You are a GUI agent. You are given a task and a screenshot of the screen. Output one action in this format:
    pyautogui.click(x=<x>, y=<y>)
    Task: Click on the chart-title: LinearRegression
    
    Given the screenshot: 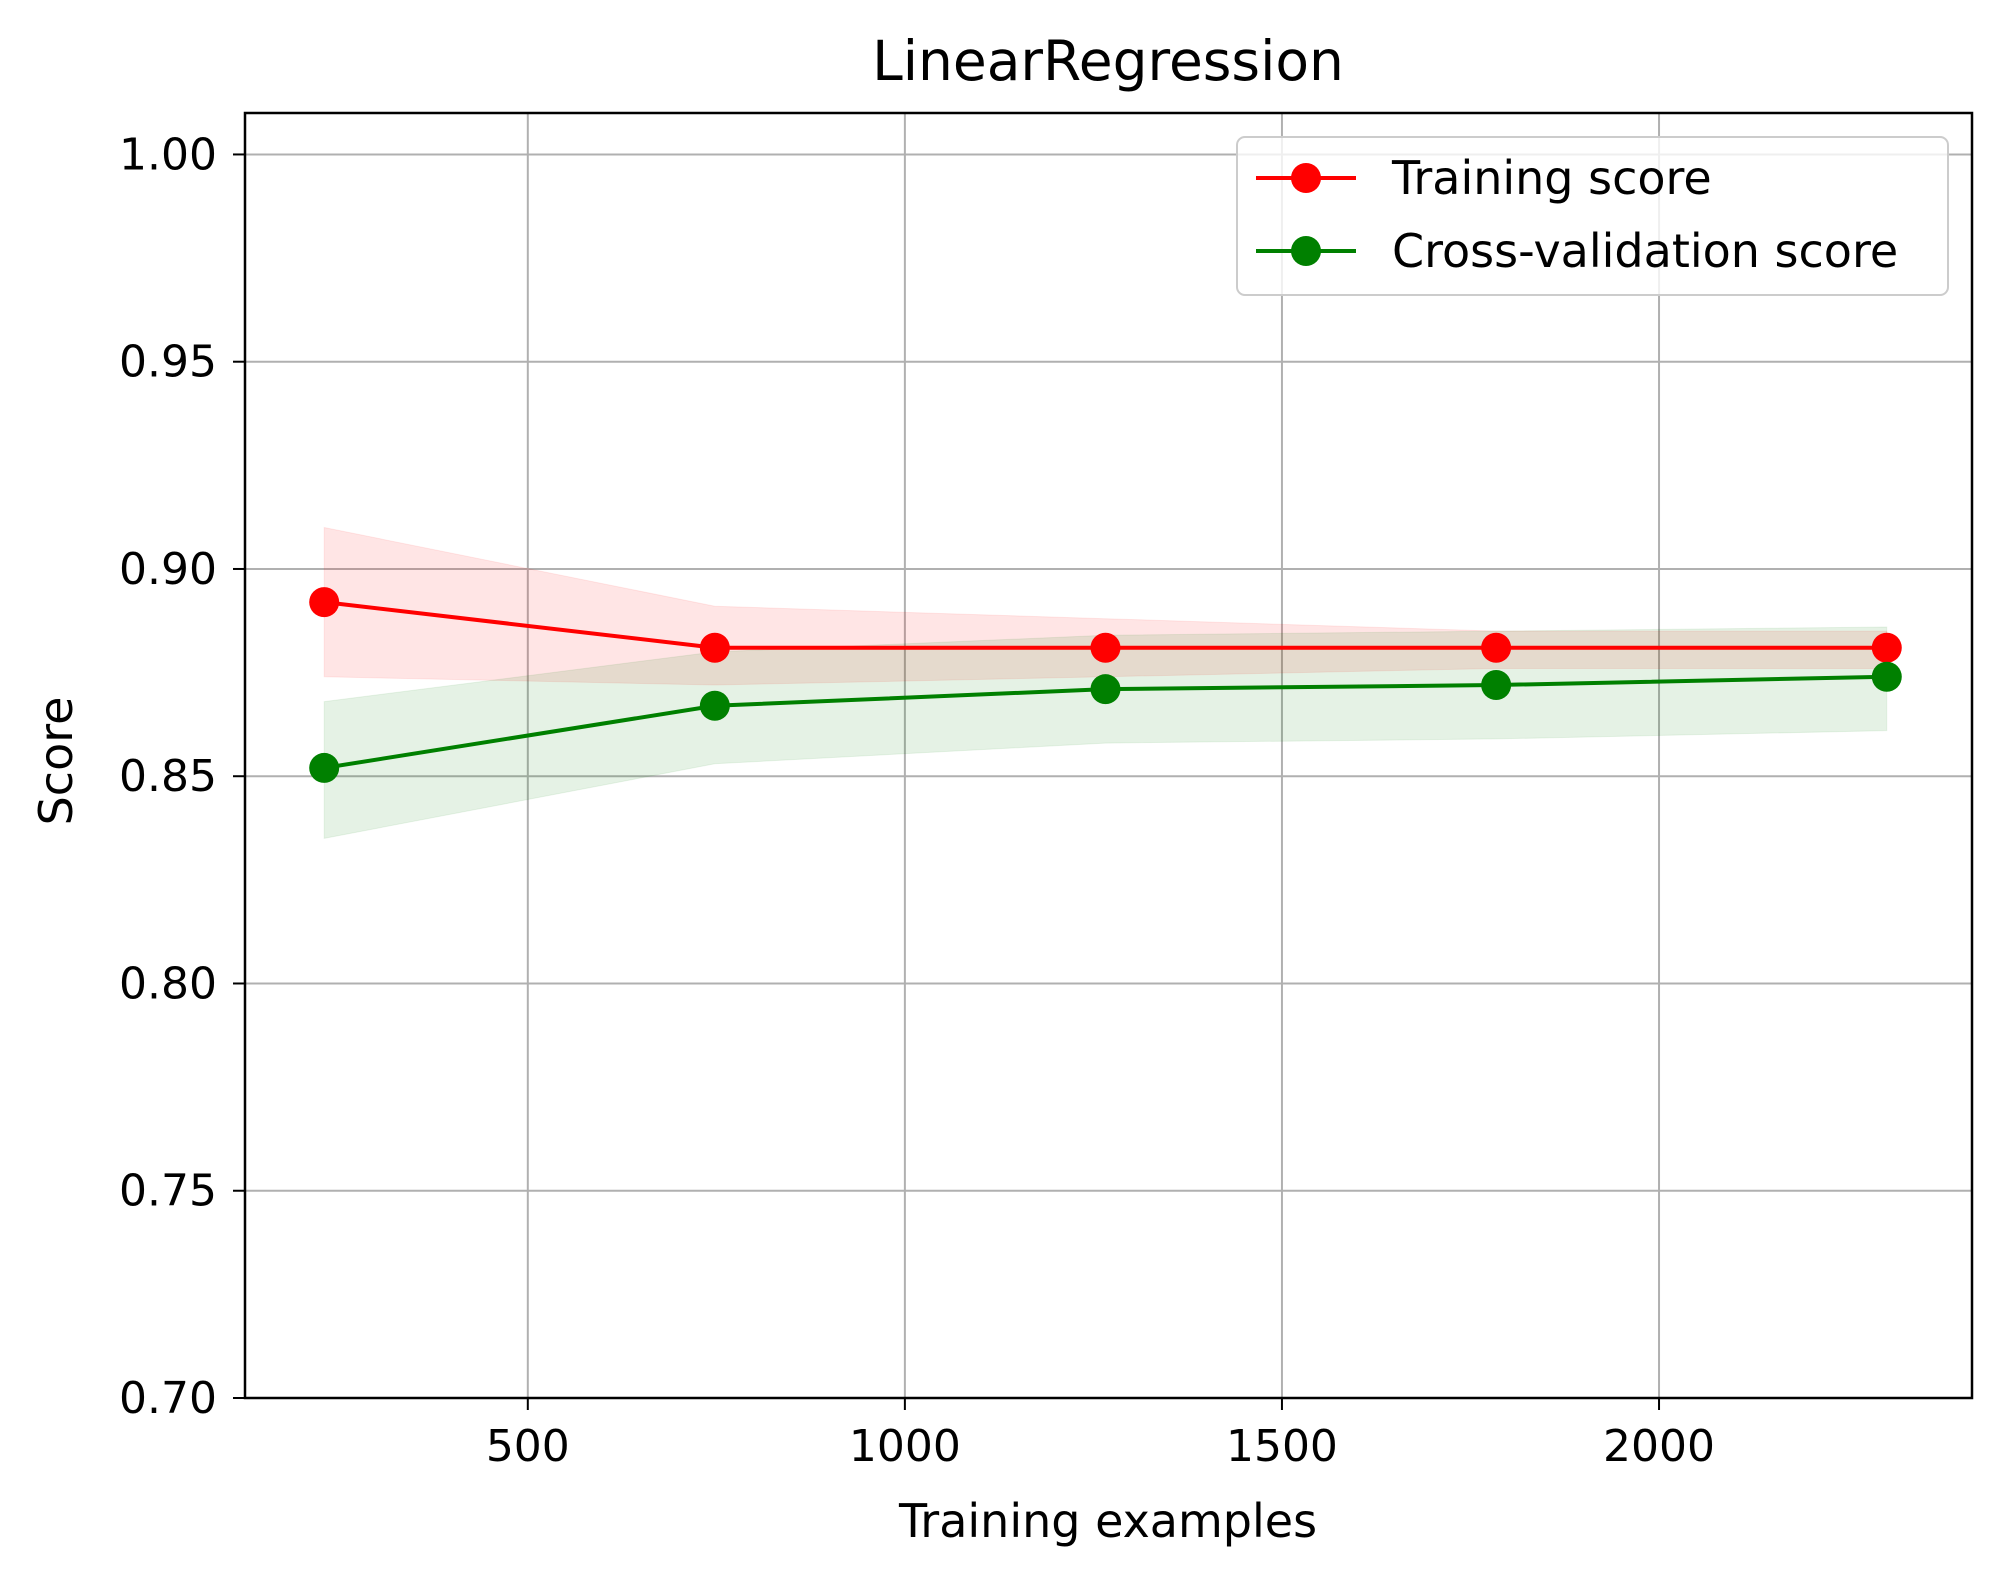 What is the action you would take?
    pyautogui.click(x=1108, y=61)
    